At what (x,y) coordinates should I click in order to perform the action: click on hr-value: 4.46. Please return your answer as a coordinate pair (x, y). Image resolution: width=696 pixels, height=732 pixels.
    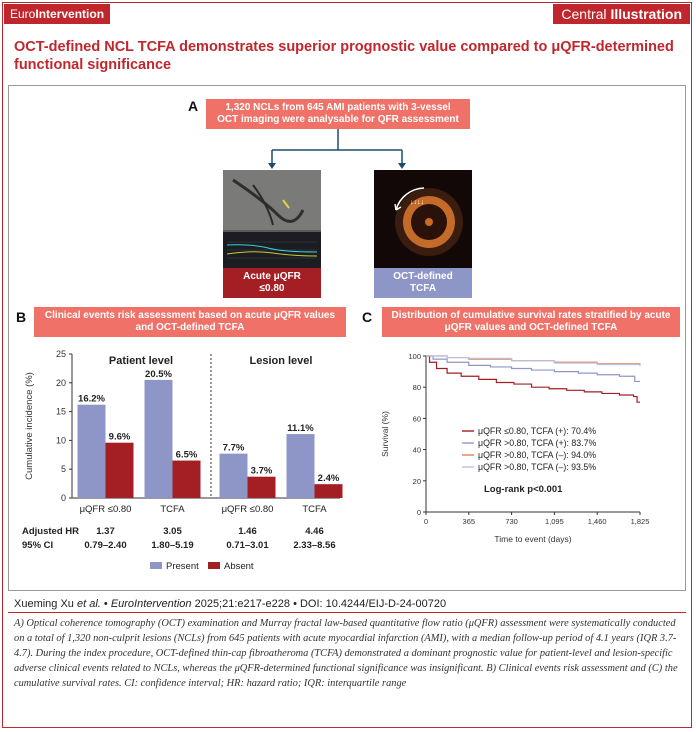
    Looking at the image, I should click on (314, 531).